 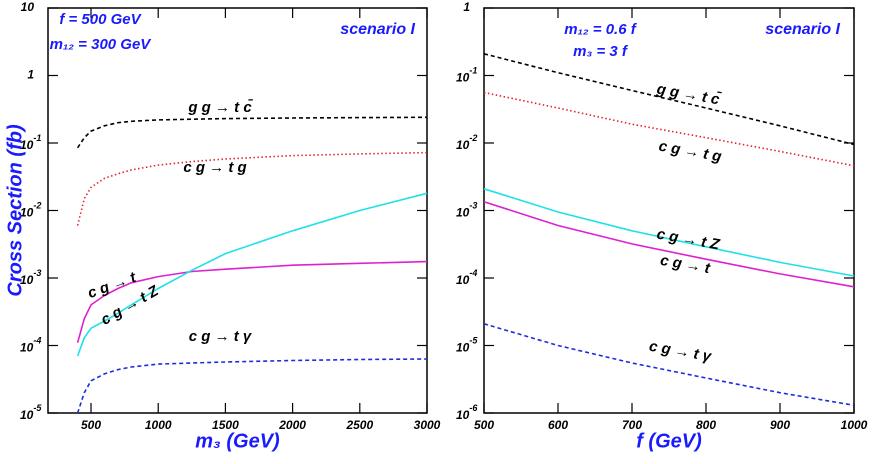 What do you see at coordinates (632, 425) in the screenshot?
I see `x-tick-label: 700` at bounding box center [632, 425].